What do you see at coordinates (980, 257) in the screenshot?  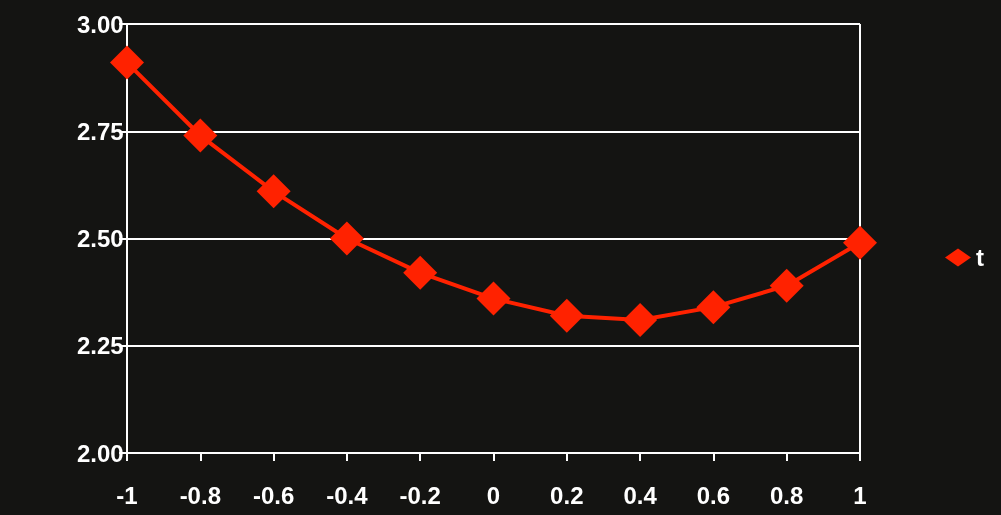 I see `legend-label: t` at bounding box center [980, 257].